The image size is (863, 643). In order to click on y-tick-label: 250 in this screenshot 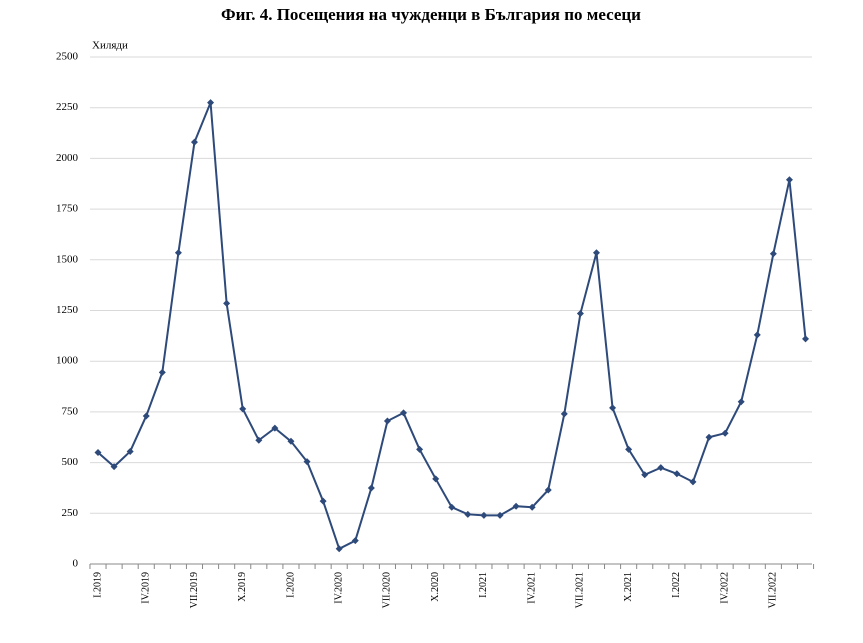, I will do `click(70, 513)`.